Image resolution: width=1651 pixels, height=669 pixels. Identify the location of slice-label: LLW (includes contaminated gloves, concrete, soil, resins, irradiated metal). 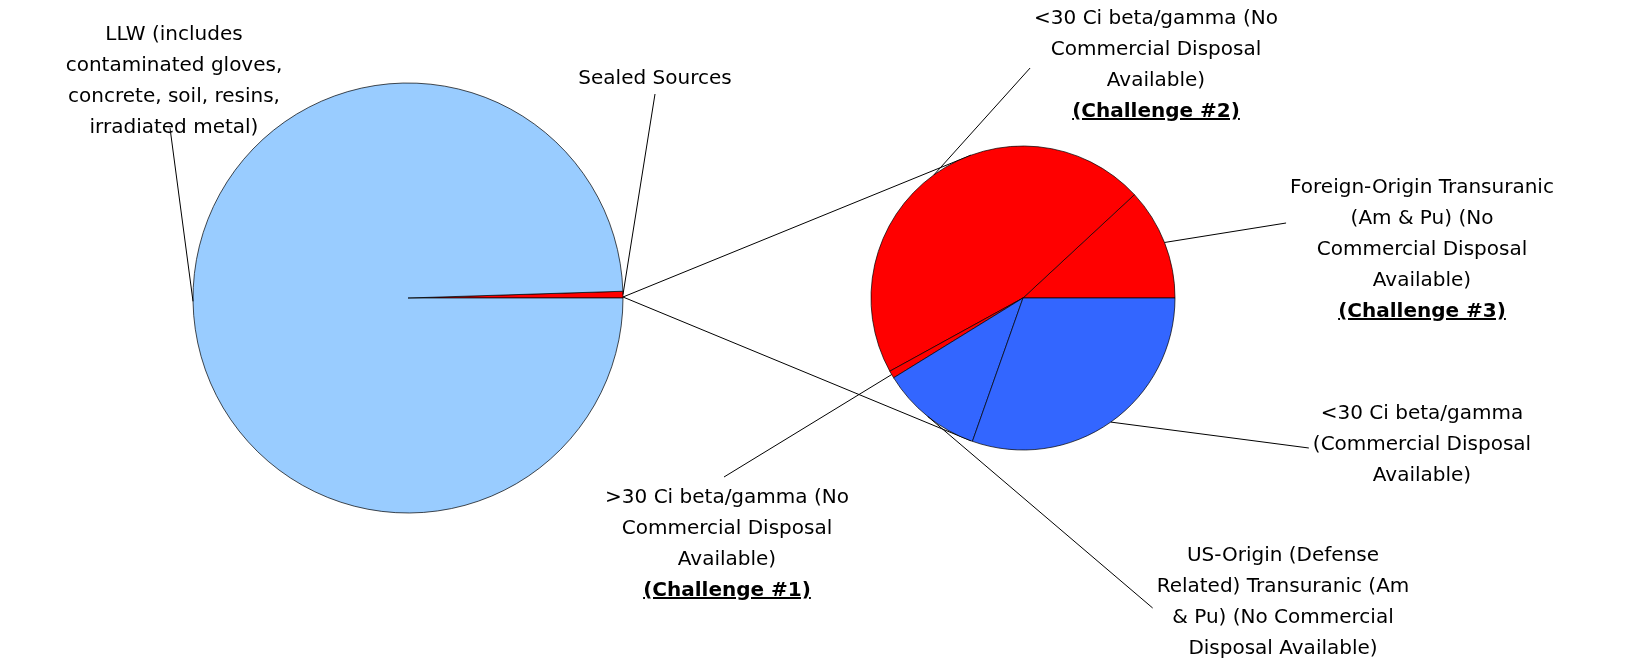
(174, 79).